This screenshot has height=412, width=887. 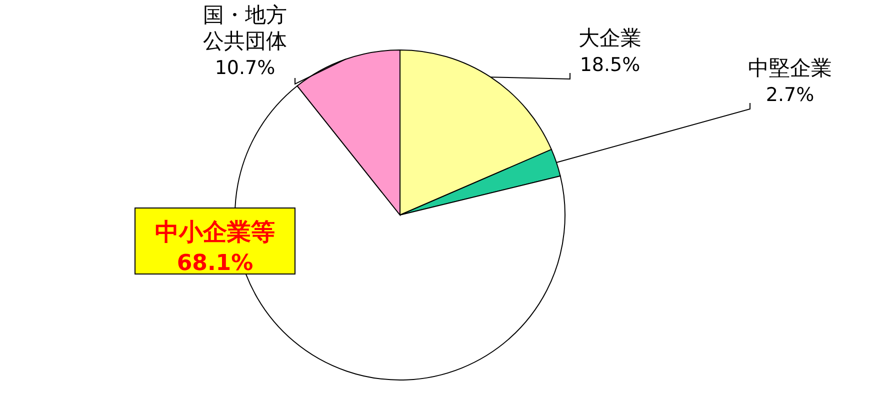 I want to click on slice-label: 中小企業等, so click(x=215, y=232).